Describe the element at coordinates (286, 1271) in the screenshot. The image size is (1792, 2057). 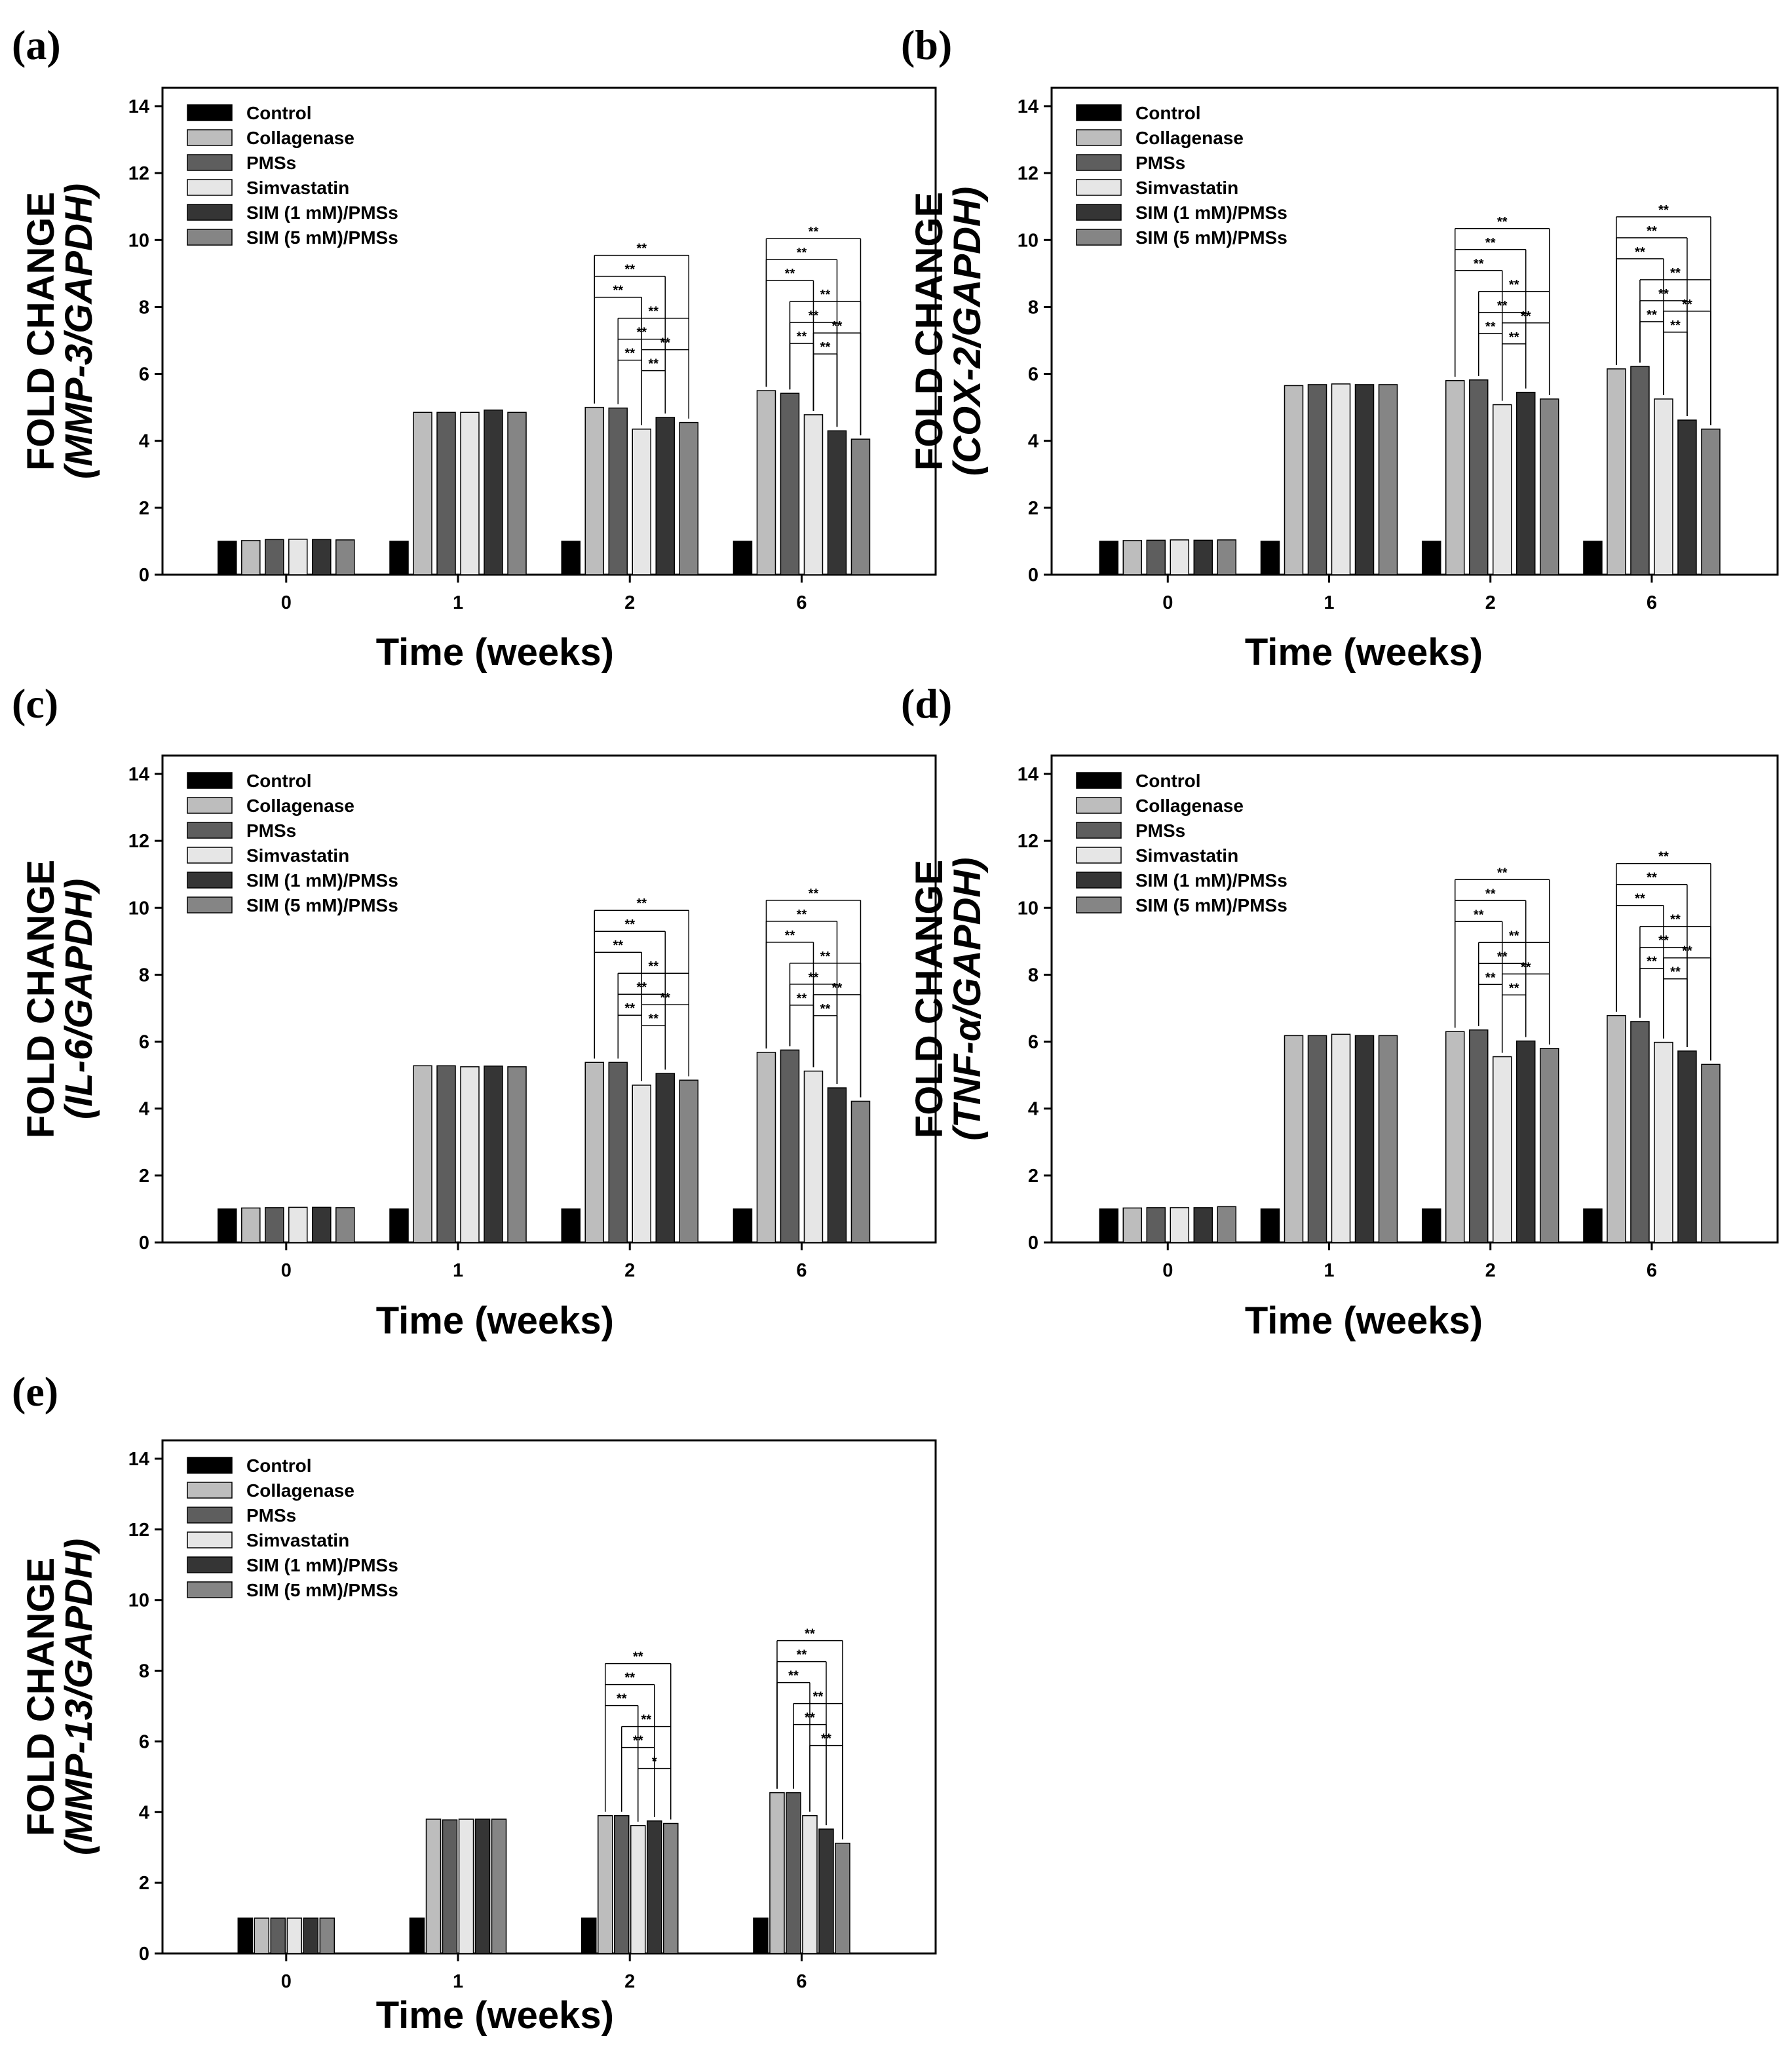
I see `x-tick-label: 0` at that location.